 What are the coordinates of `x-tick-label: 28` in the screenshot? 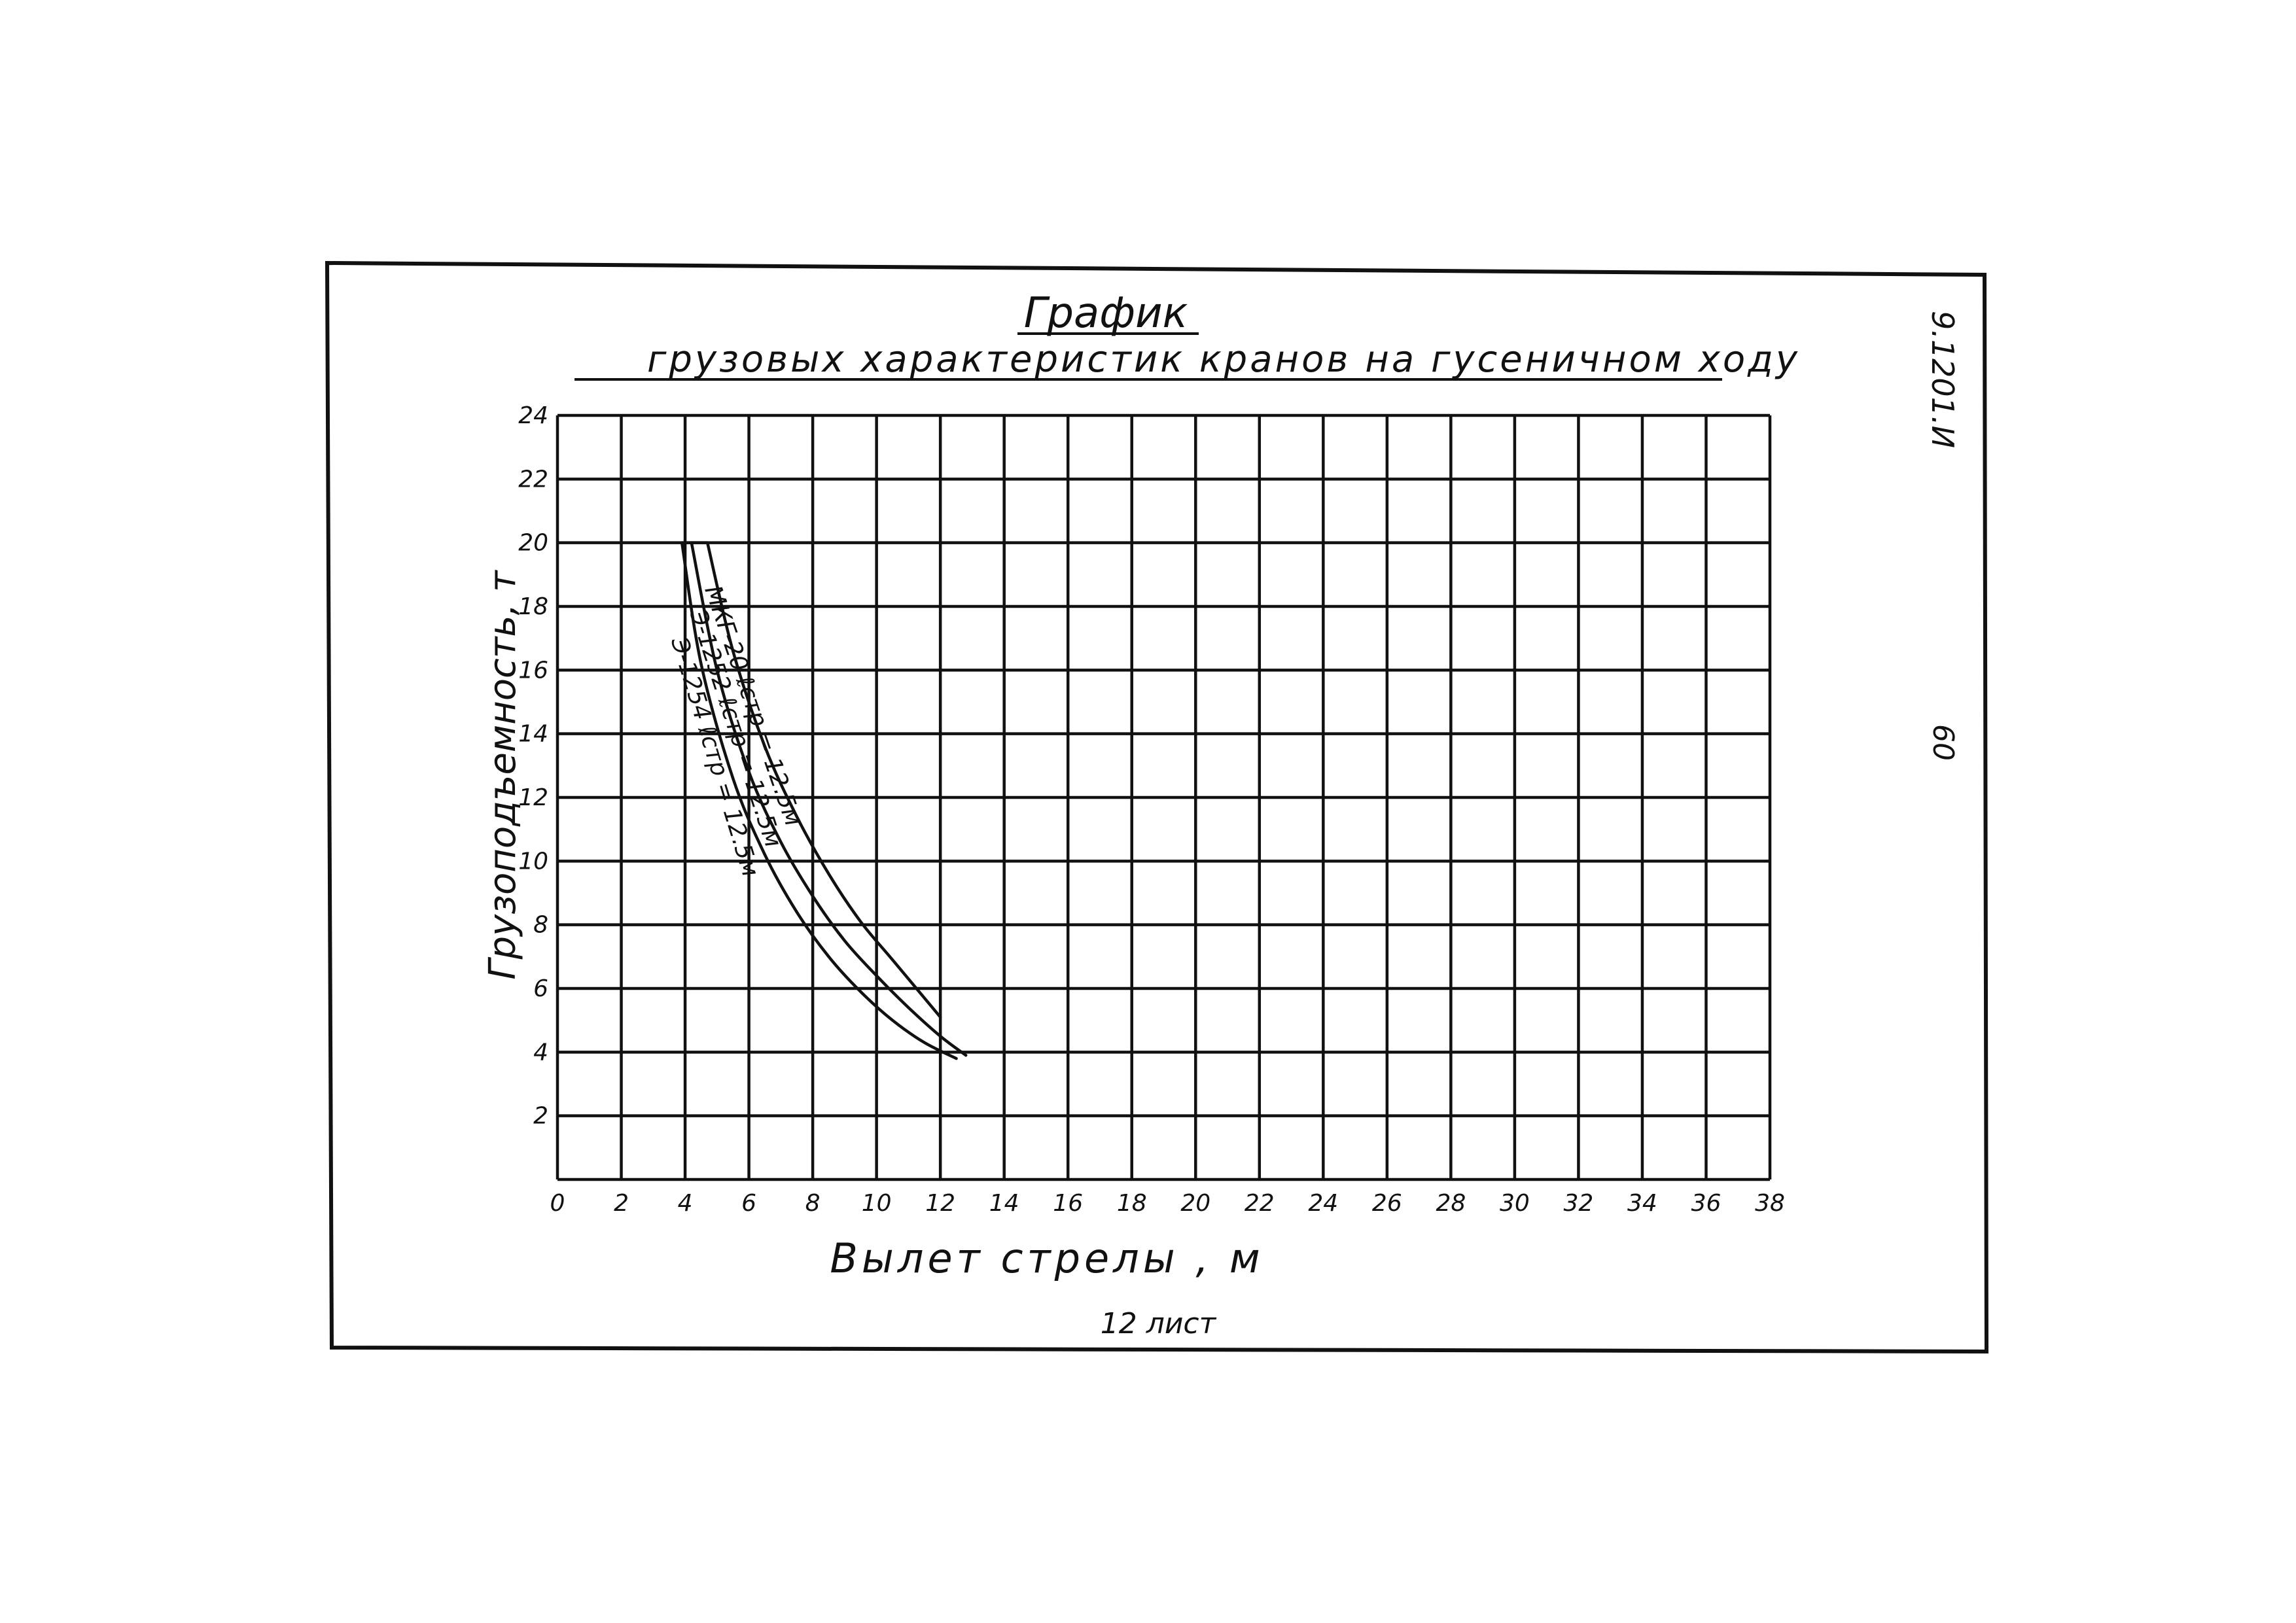 It's located at (1451, 1204).